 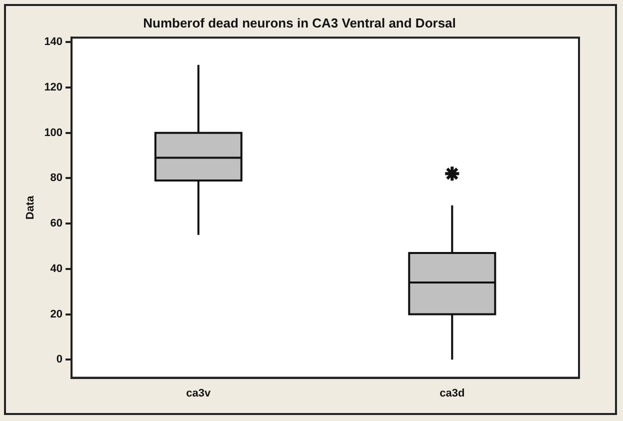 What do you see at coordinates (199, 393) in the screenshot?
I see `x-tick-label: ca3v` at bounding box center [199, 393].